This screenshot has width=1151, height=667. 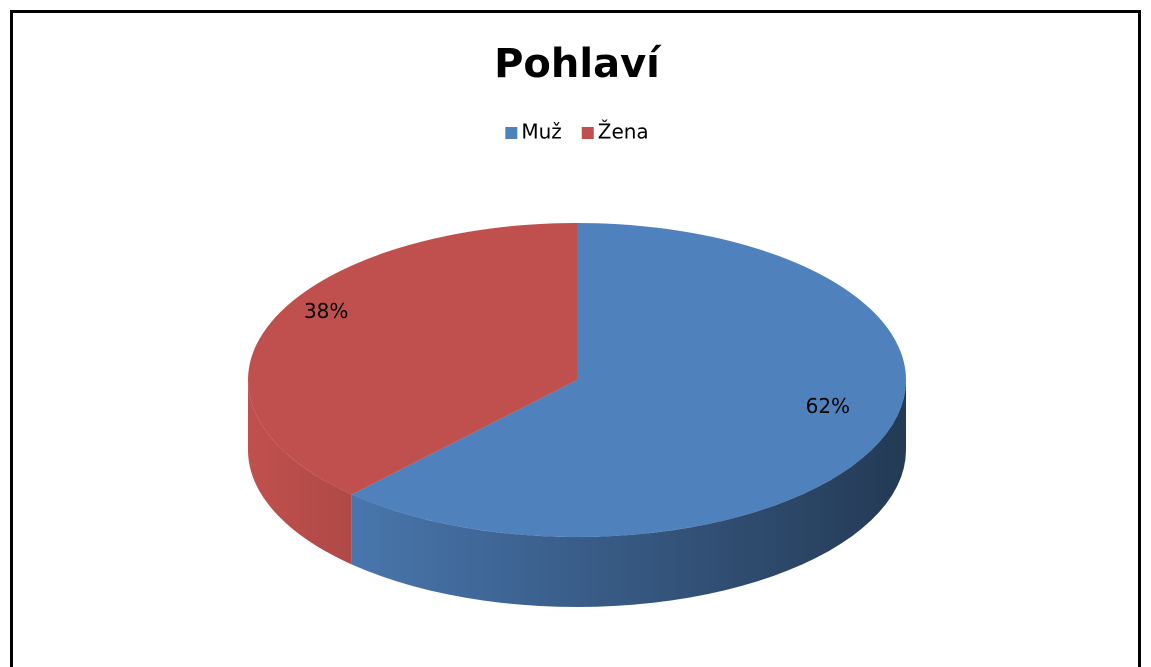 What do you see at coordinates (412, 359) in the screenshot?
I see `slice` at bounding box center [412, 359].